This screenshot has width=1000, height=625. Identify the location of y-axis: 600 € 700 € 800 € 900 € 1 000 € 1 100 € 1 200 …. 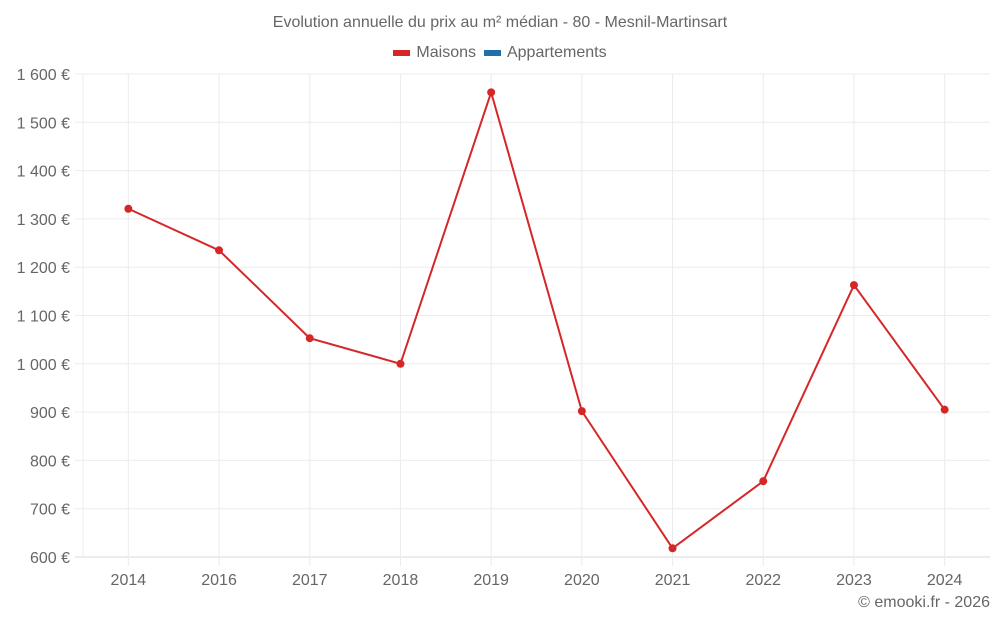
(43, 317).